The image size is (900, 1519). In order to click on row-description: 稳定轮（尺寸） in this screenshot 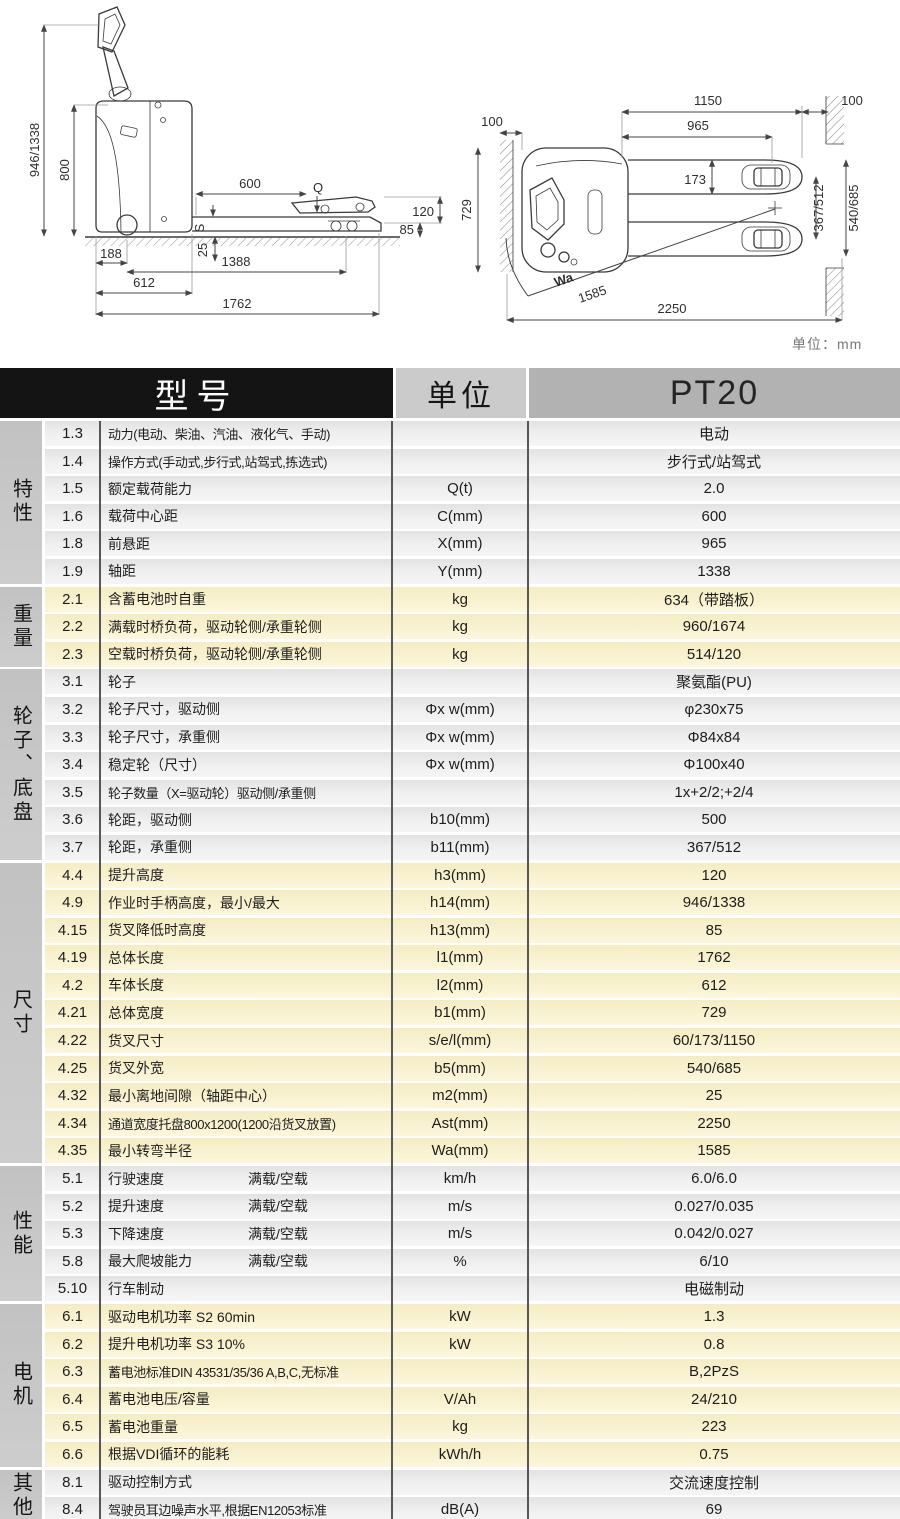, I will do `click(246, 765)`.